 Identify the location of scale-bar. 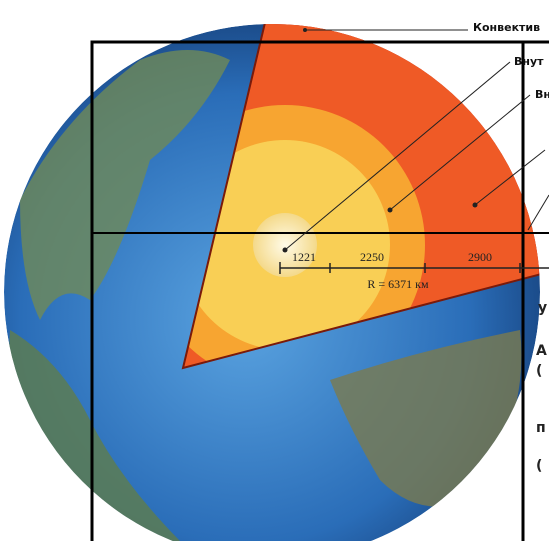
(414, 268).